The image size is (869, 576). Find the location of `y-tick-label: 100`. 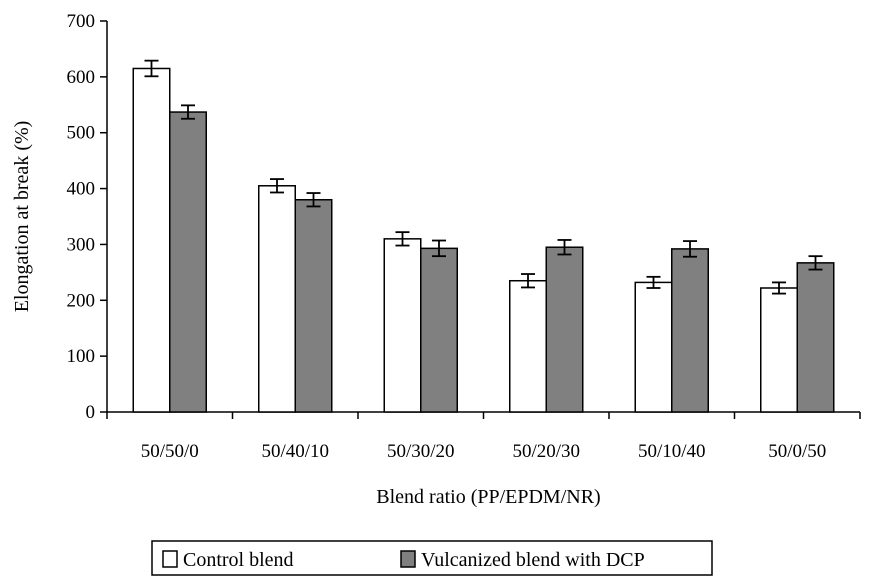

y-tick-label: 100 is located at coordinates (81, 356).